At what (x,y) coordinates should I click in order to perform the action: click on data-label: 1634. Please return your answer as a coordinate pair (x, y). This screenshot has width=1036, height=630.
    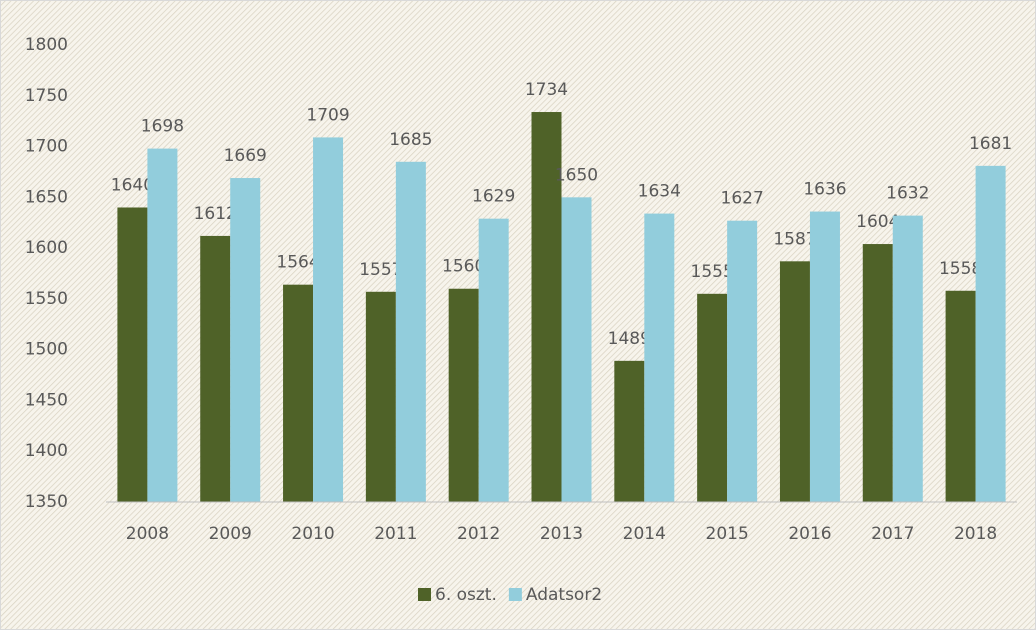
    Looking at the image, I should click on (659, 192).